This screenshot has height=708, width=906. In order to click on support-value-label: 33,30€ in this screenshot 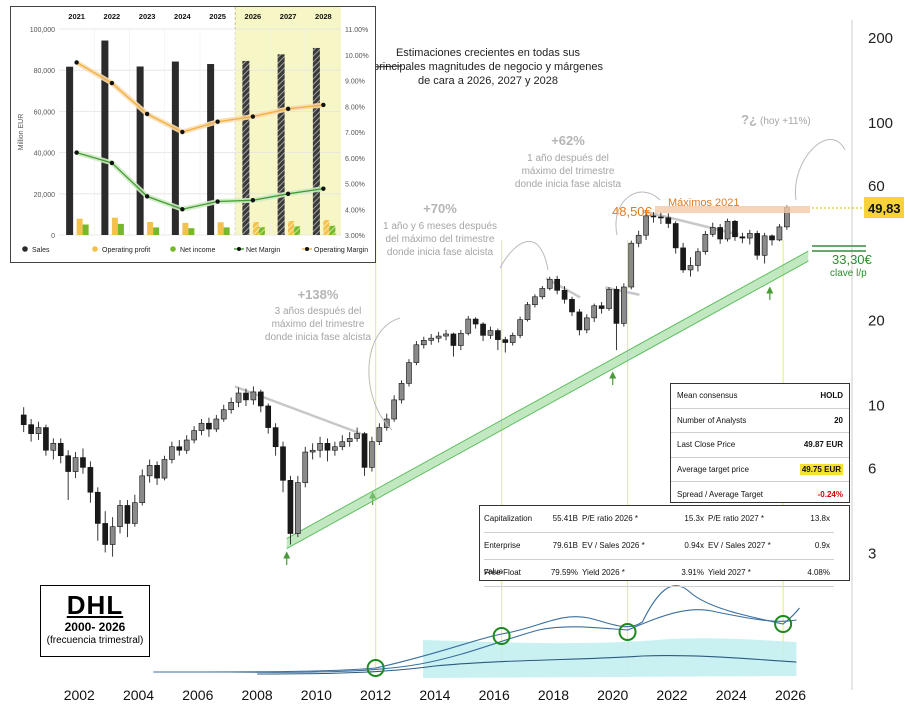, I will do `click(852, 259)`.